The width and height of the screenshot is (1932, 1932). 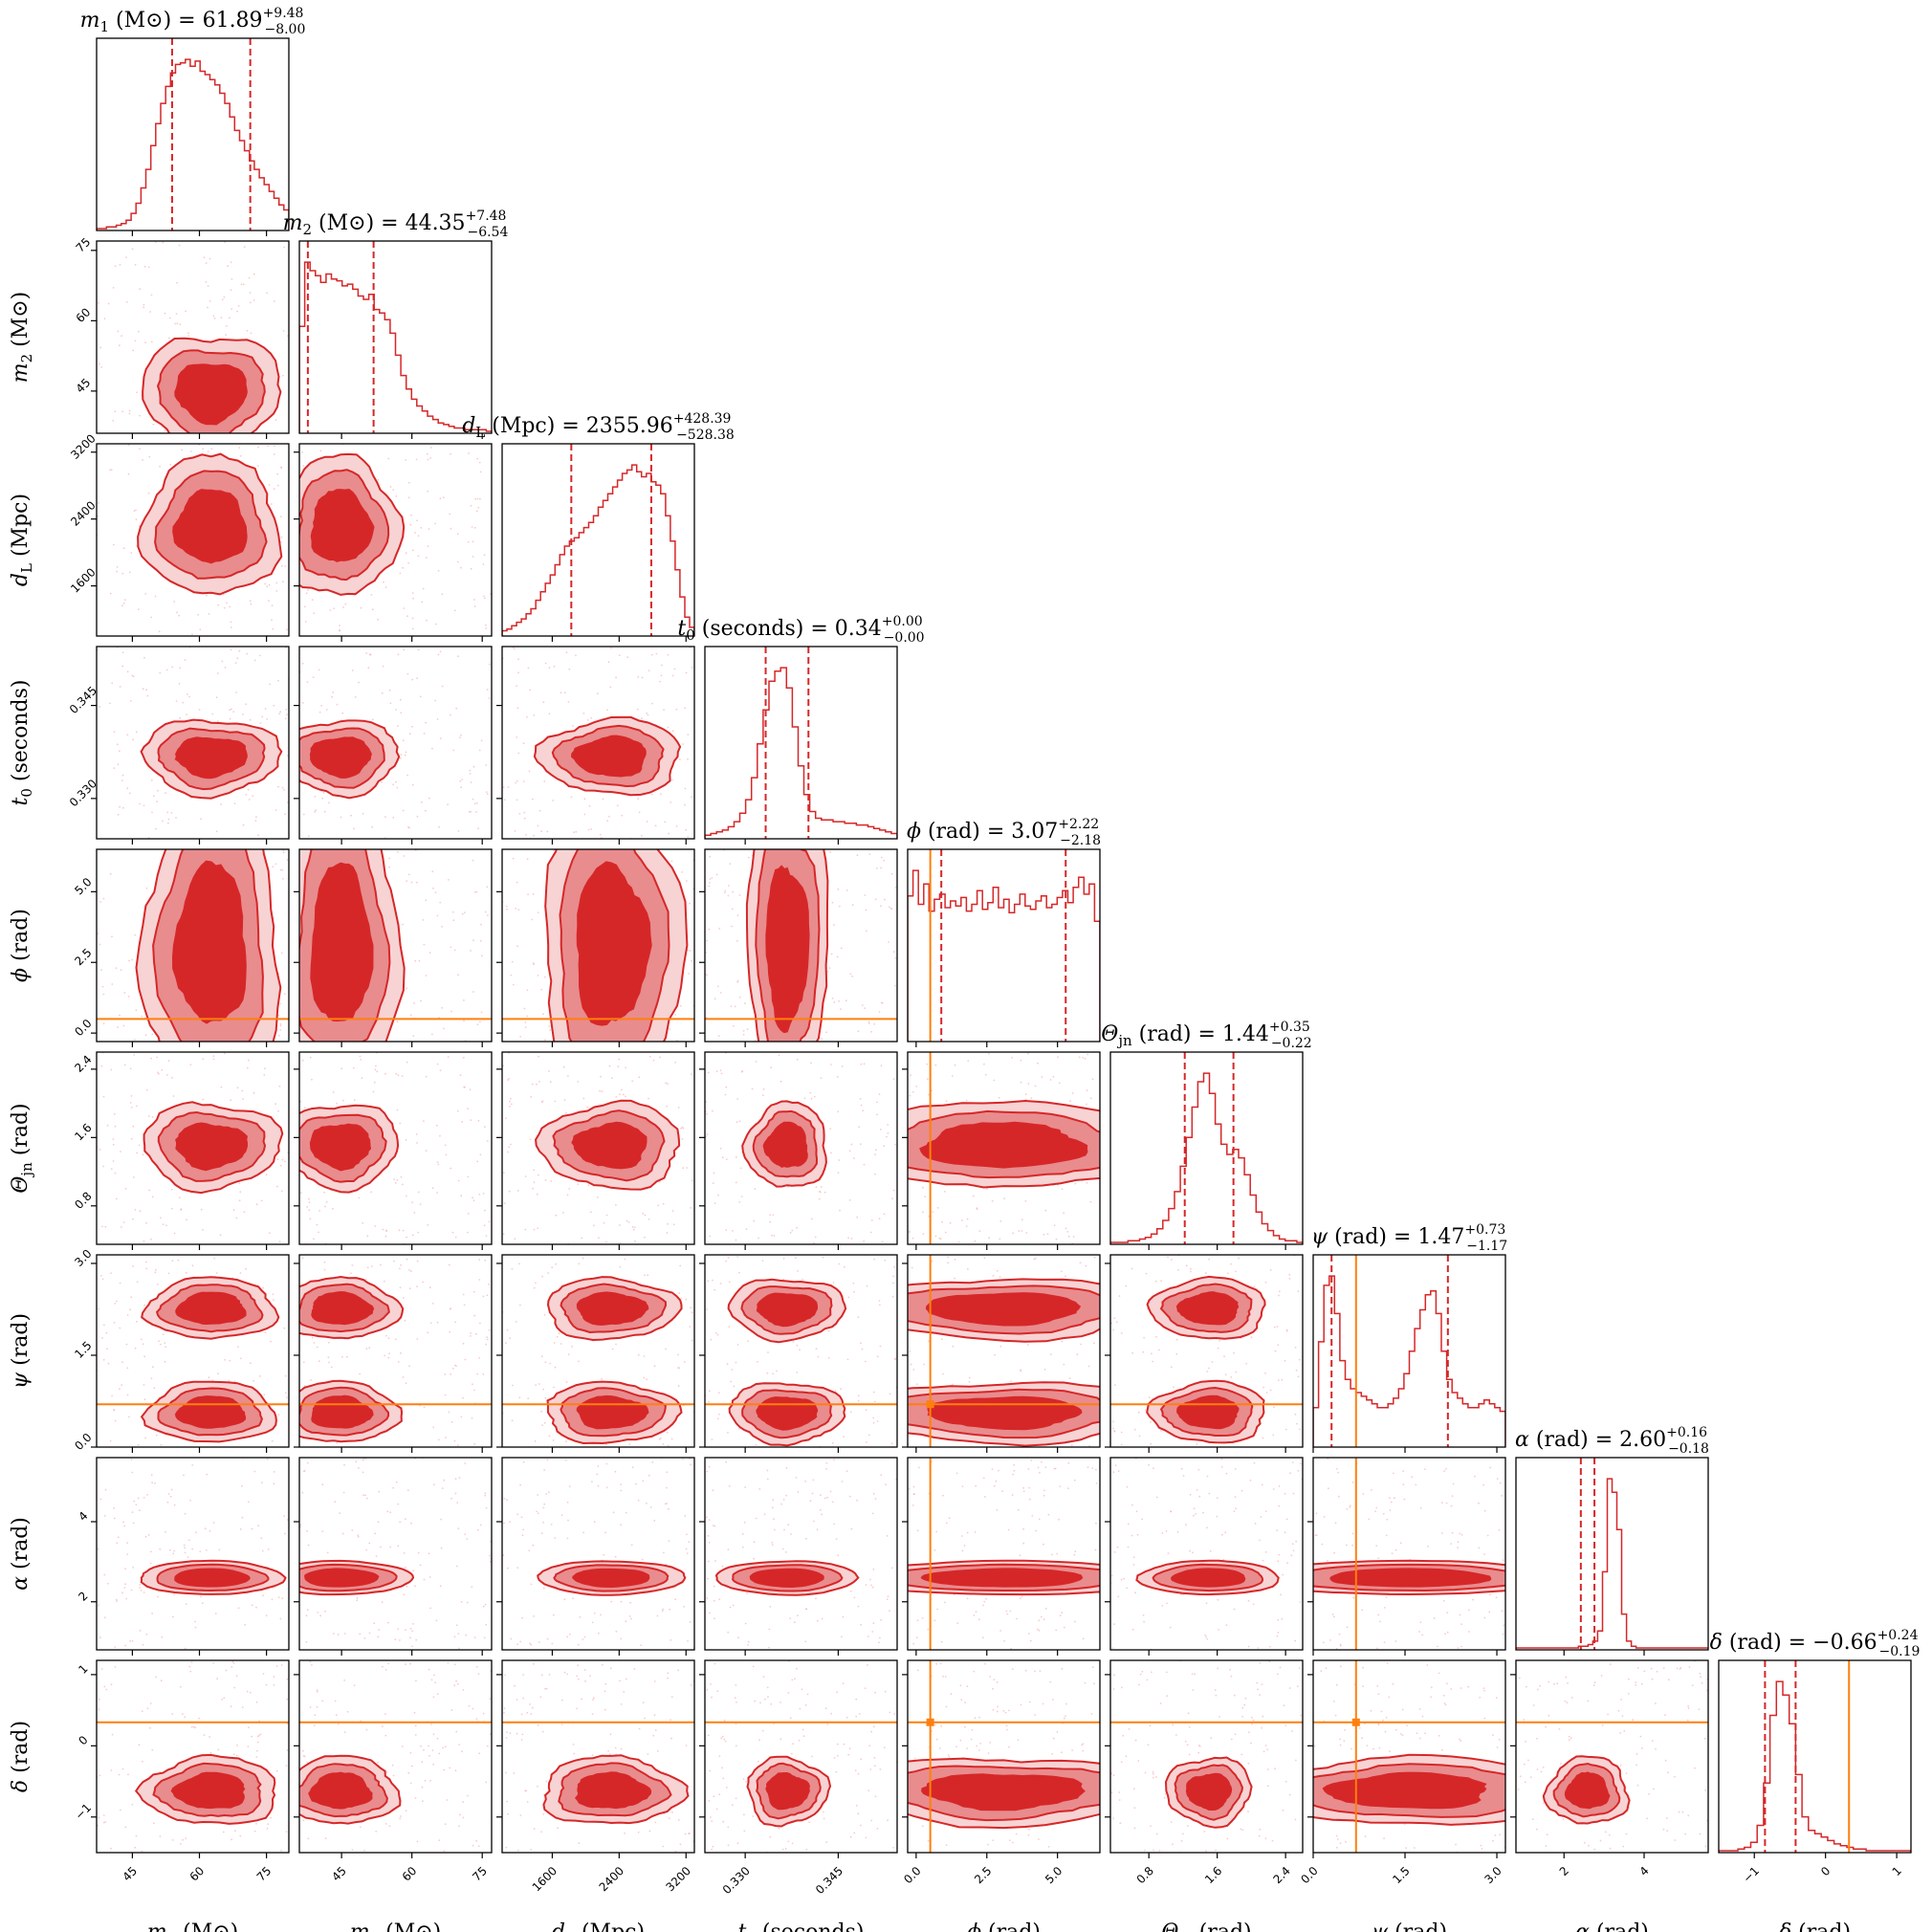 What do you see at coordinates (208, 1790) in the screenshot?
I see `contour-m1-delta` at bounding box center [208, 1790].